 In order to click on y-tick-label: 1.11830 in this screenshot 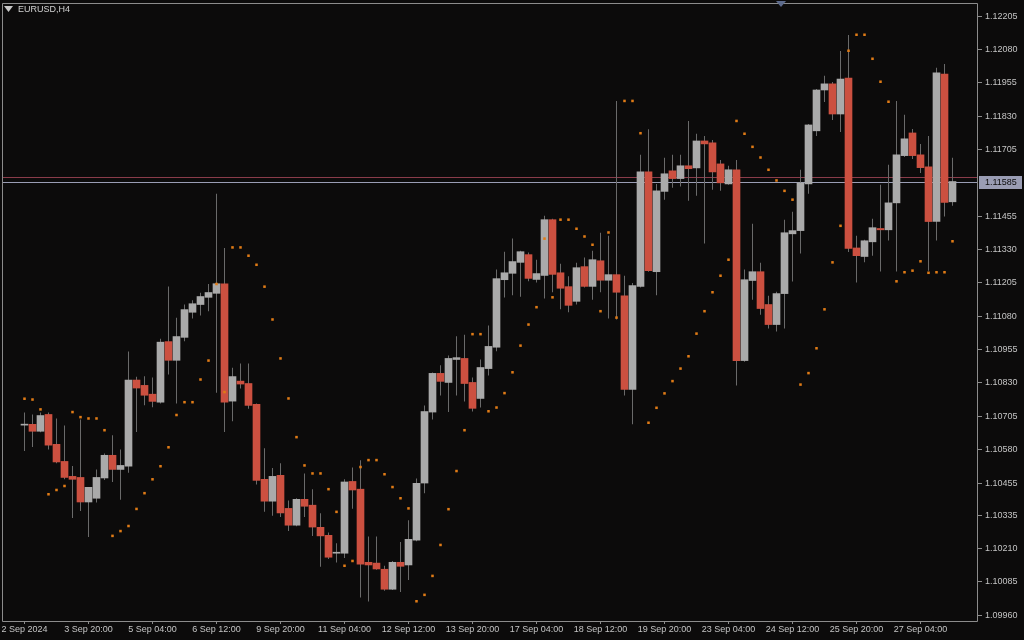, I will do `click(1001, 115)`.